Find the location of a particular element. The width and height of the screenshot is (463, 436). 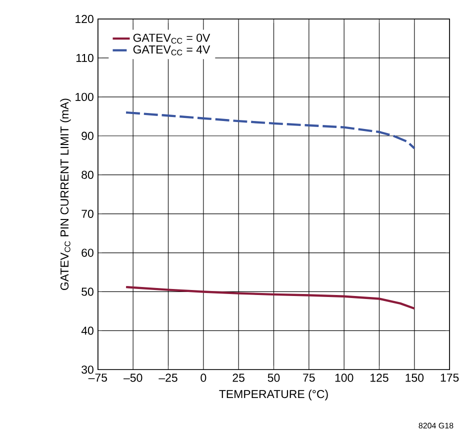

y-tick-label: 30 is located at coordinates (88, 370).